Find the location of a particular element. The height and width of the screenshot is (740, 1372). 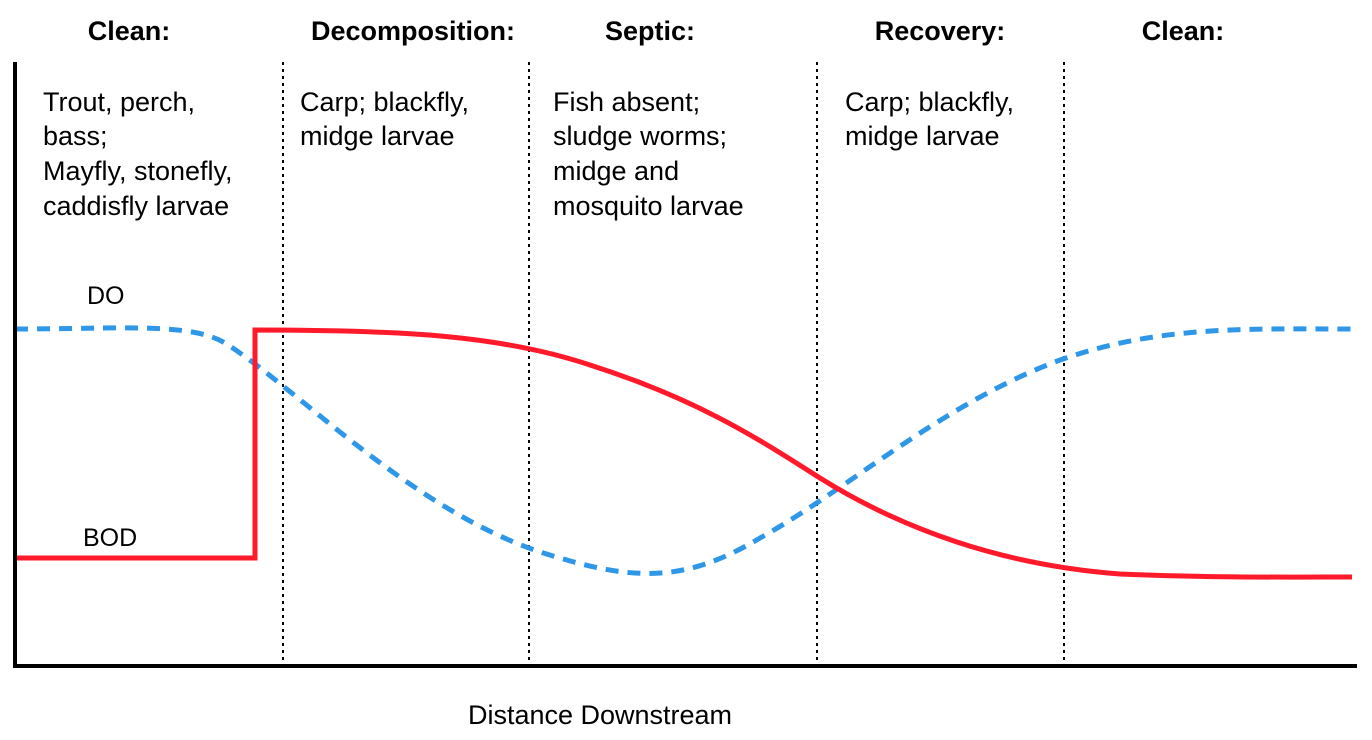

bod-curve-label: BOD is located at coordinates (110, 538).